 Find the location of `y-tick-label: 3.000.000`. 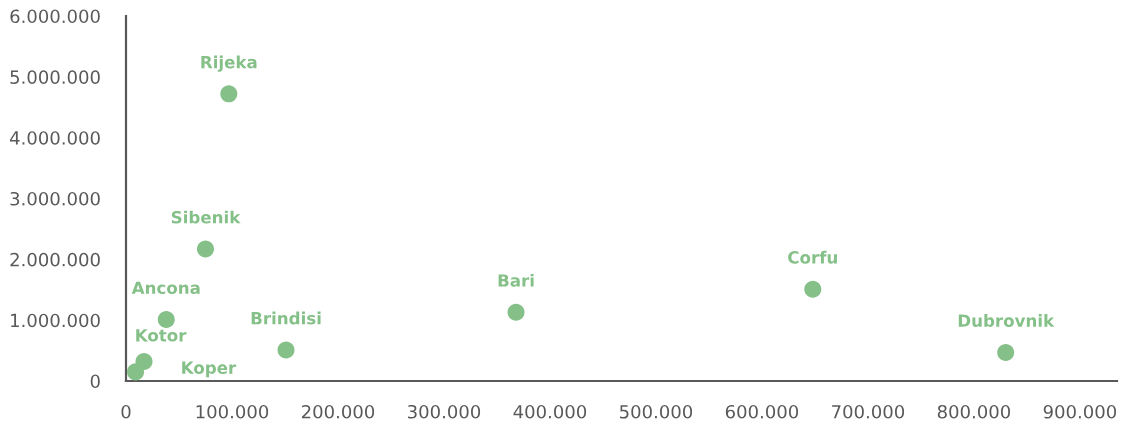

y-tick-label: 3.000.000 is located at coordinates (55, 198).